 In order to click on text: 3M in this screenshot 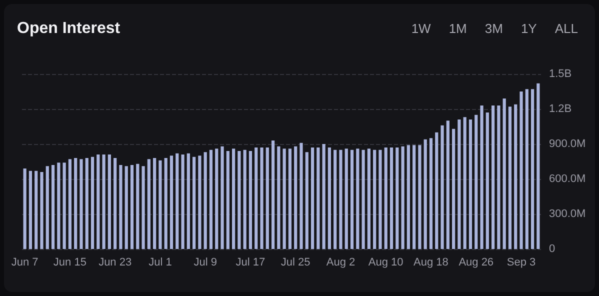, I will do `click(494, 29)`.